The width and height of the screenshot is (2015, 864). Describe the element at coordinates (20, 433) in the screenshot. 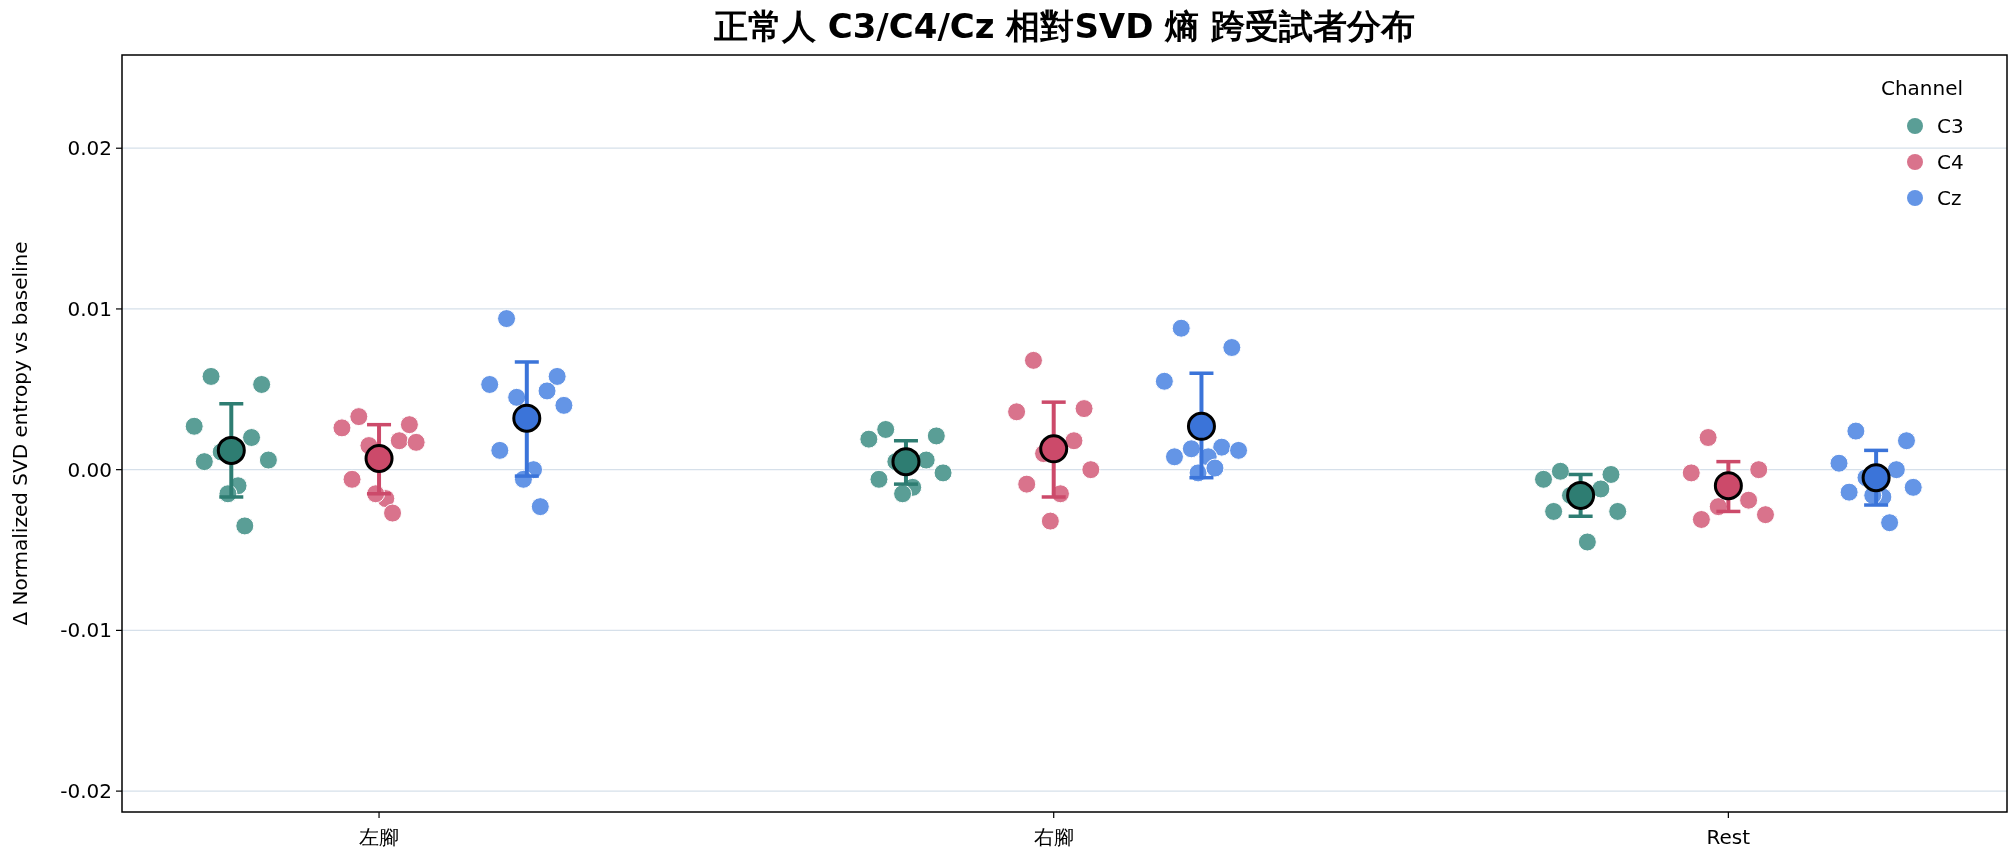

I see `y-axis-title: Δ Normalized SVD entropy vs baseline` at that location.